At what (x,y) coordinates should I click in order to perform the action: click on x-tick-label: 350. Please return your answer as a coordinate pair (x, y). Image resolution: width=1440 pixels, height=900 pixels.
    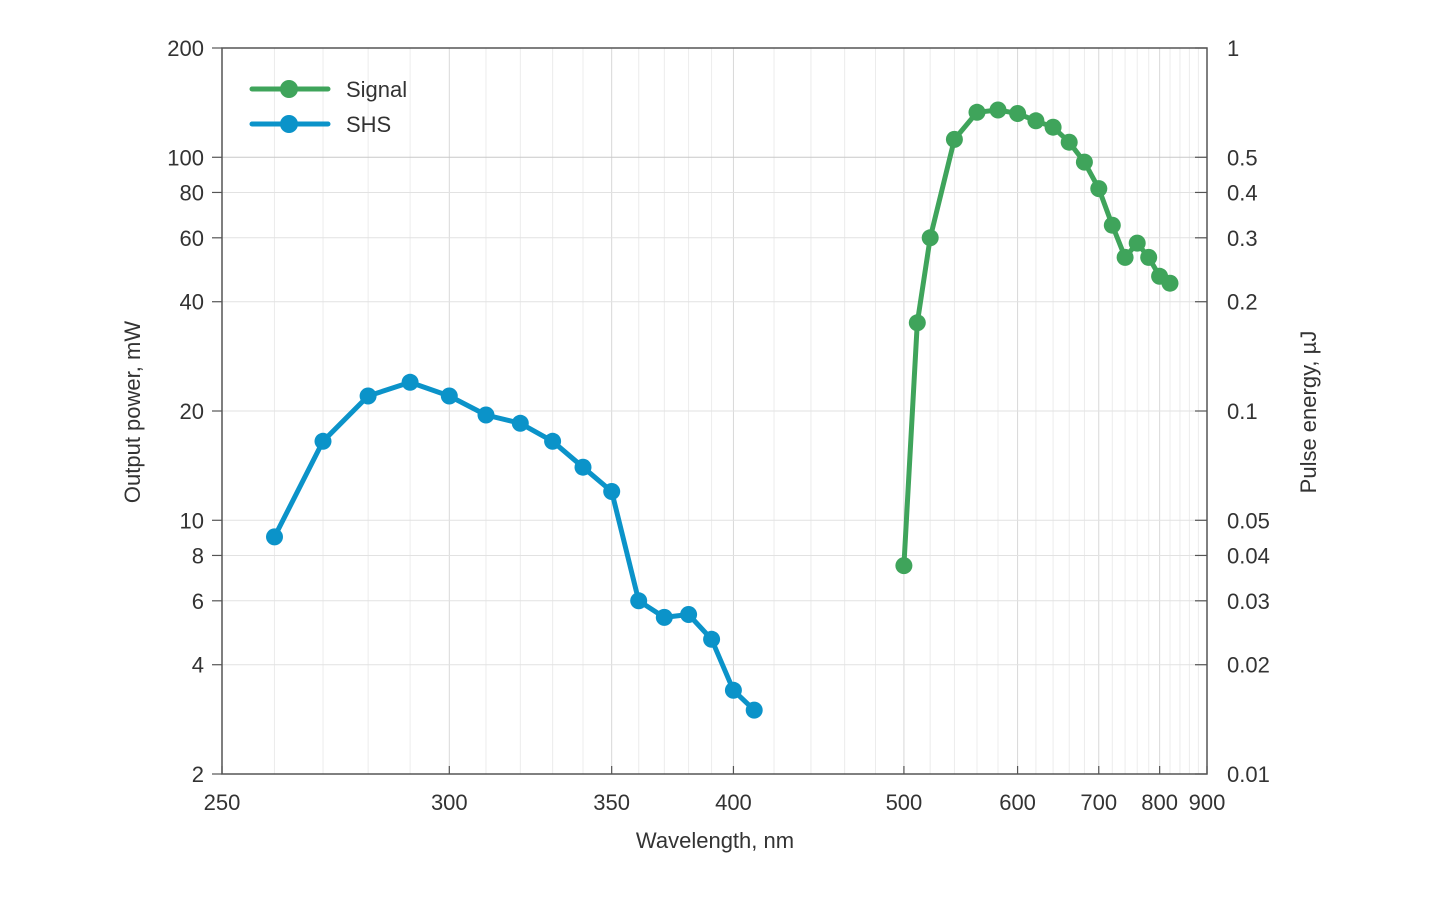
    Looking at the image, I should click on (611, 802).